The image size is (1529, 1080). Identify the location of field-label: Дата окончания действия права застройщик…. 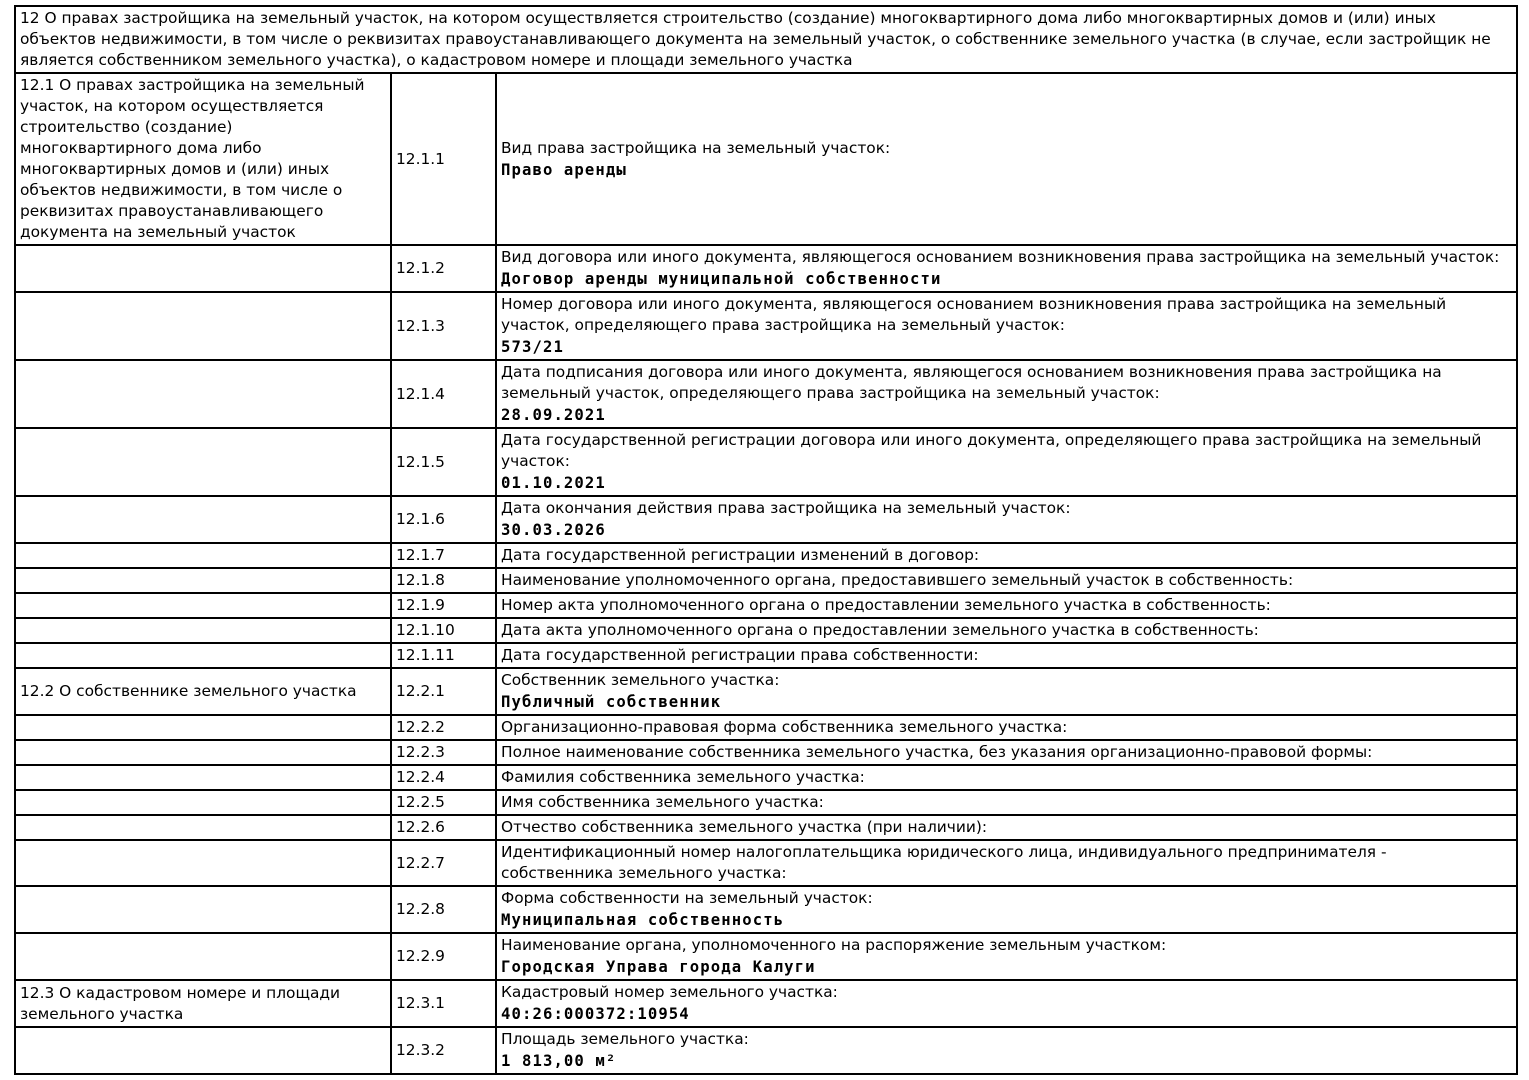
(786, 508).